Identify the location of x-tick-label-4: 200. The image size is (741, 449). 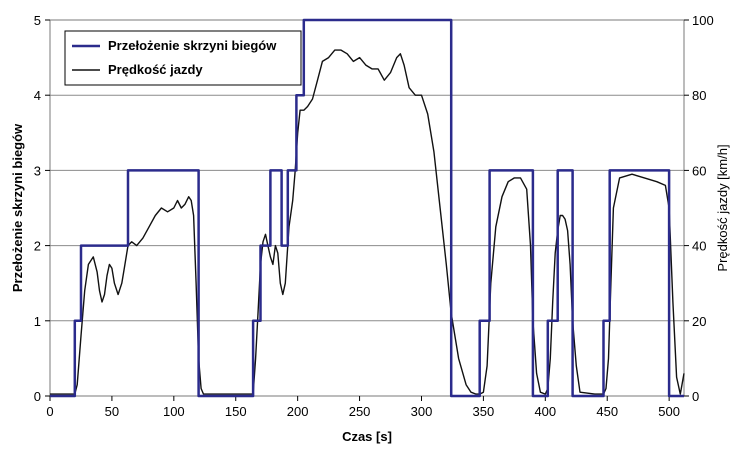
(298, 411).